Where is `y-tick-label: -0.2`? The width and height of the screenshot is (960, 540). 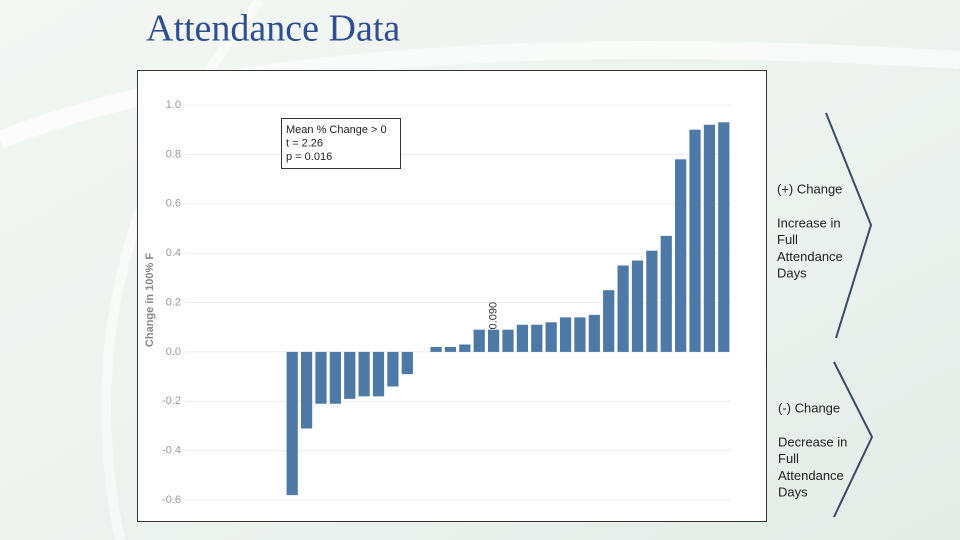
y-tick-label: -0.2 is located at coordinates (171, 401).